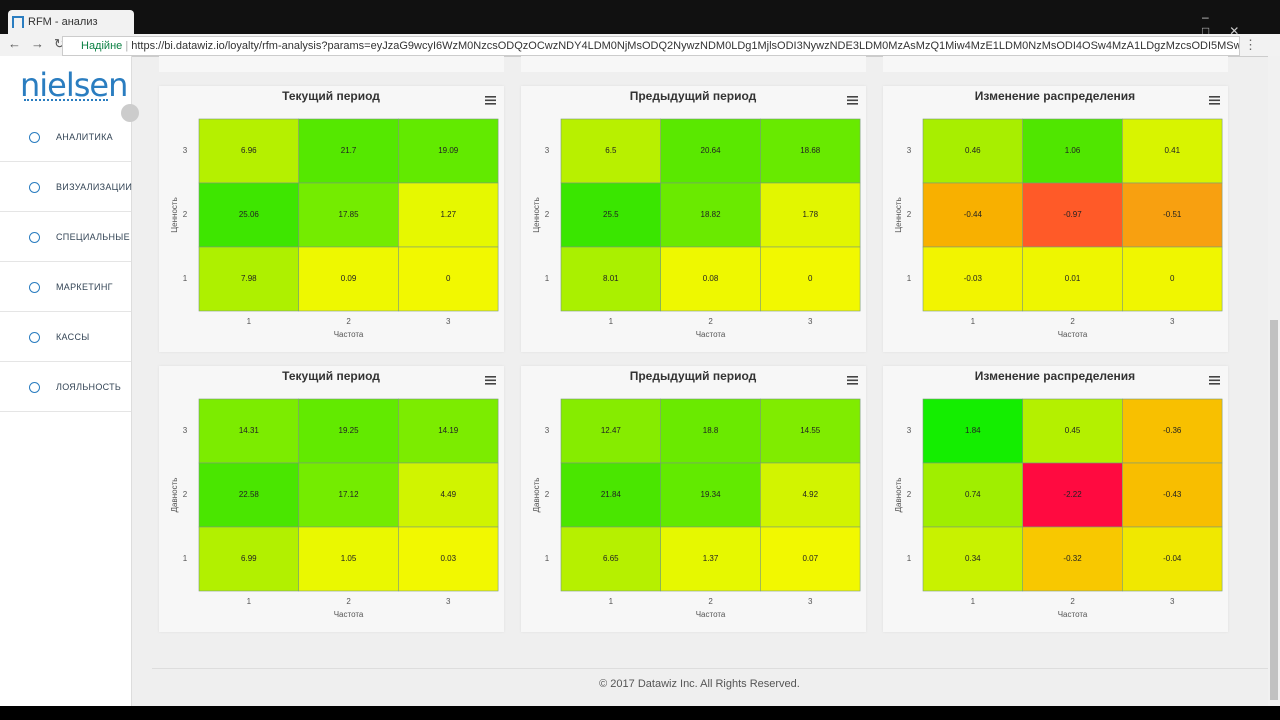  I want to click on cell-label: 12.47, so click(611, 430).